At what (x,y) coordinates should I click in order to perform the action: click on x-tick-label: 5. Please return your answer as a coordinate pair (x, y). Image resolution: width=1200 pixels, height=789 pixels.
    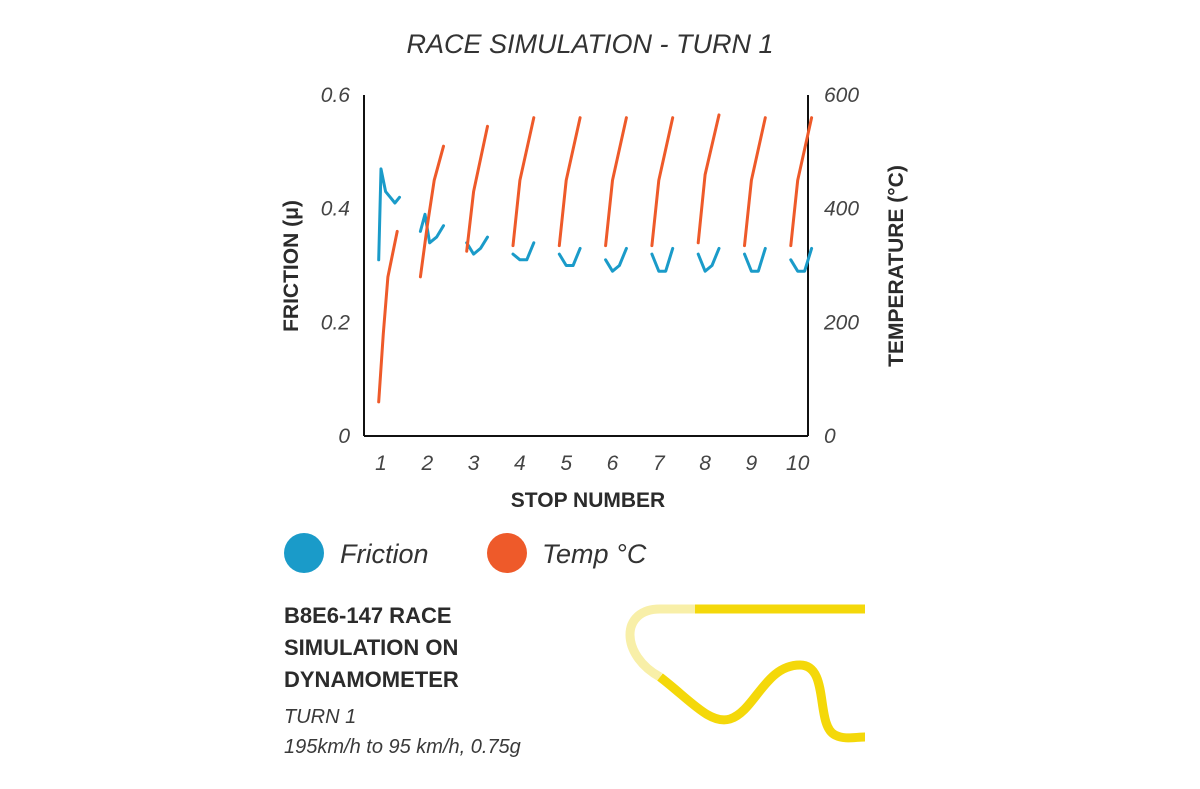
    Looking at the image, I should click on (566, 463).